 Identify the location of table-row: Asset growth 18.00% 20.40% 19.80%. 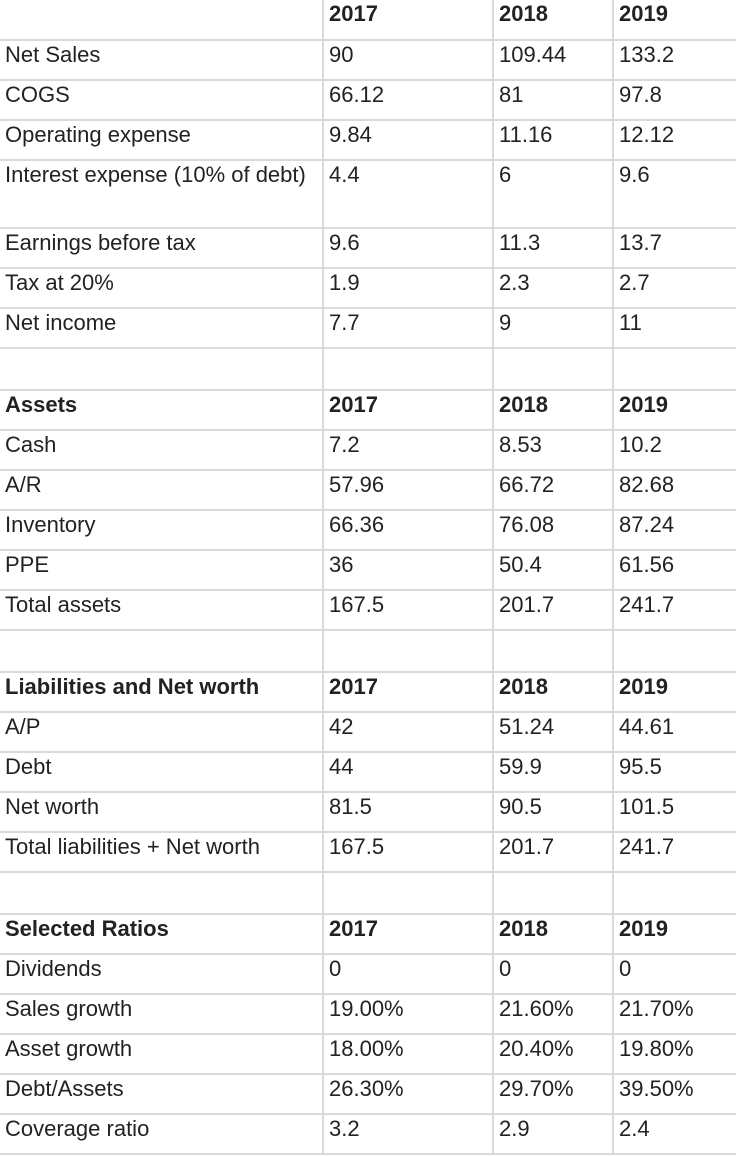
(368, 1054).